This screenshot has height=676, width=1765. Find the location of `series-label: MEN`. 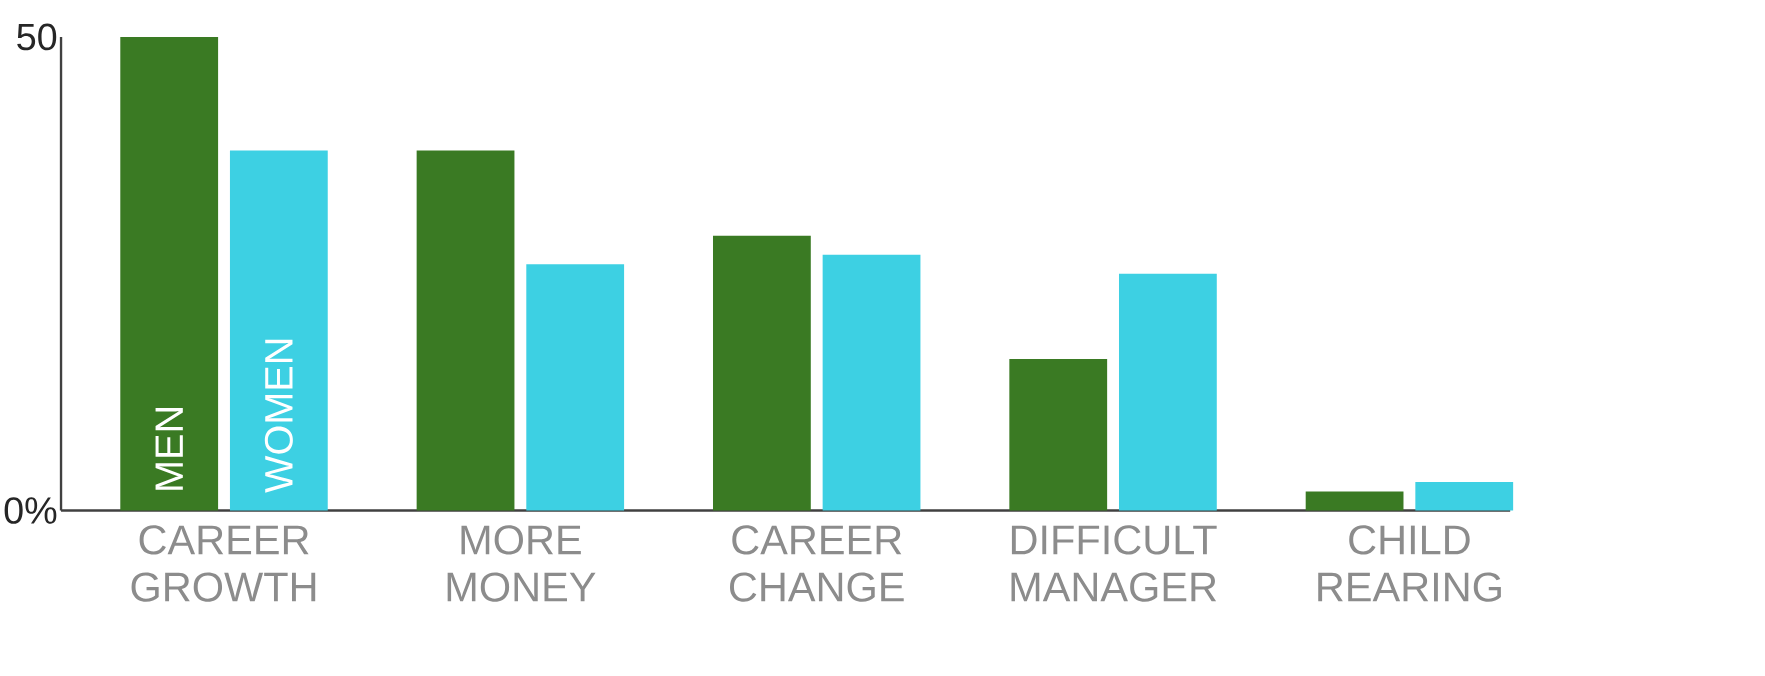

series-label: MEN is located at coordinates (169, 448).